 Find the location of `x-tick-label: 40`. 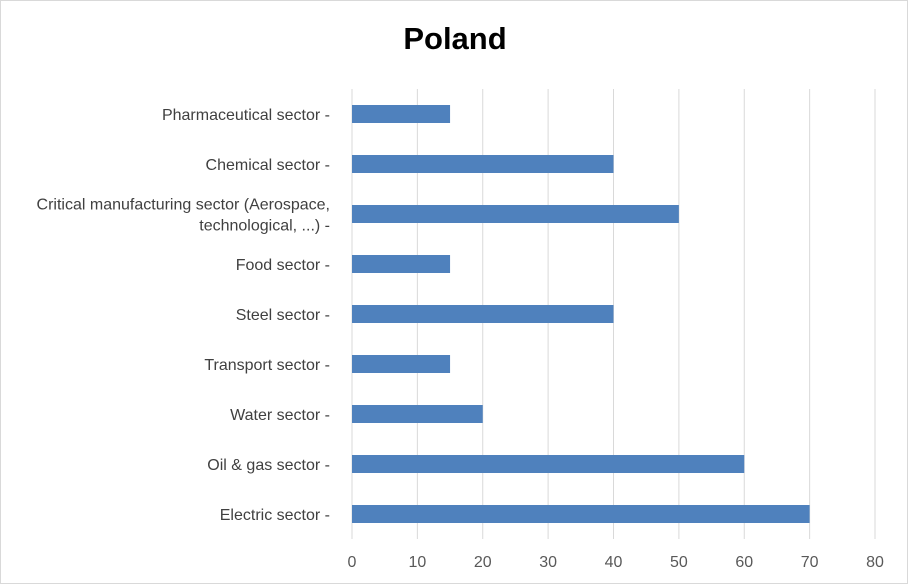

x-tick-label: 40 is located at coordinates (614, 562).